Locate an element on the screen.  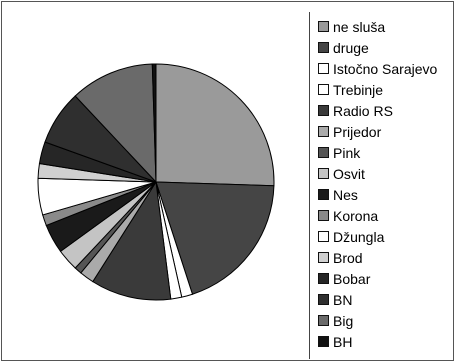
legend-item: Nes is located at coordinates (384, 194).